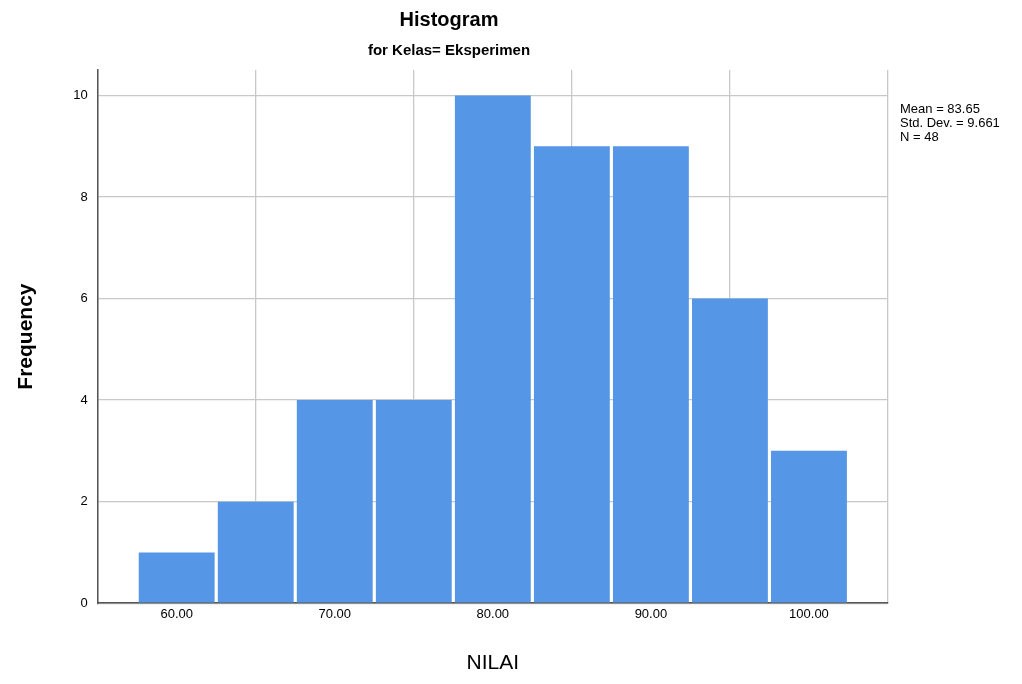  I want to click on y-tick-label: 8, so click(84, 196).